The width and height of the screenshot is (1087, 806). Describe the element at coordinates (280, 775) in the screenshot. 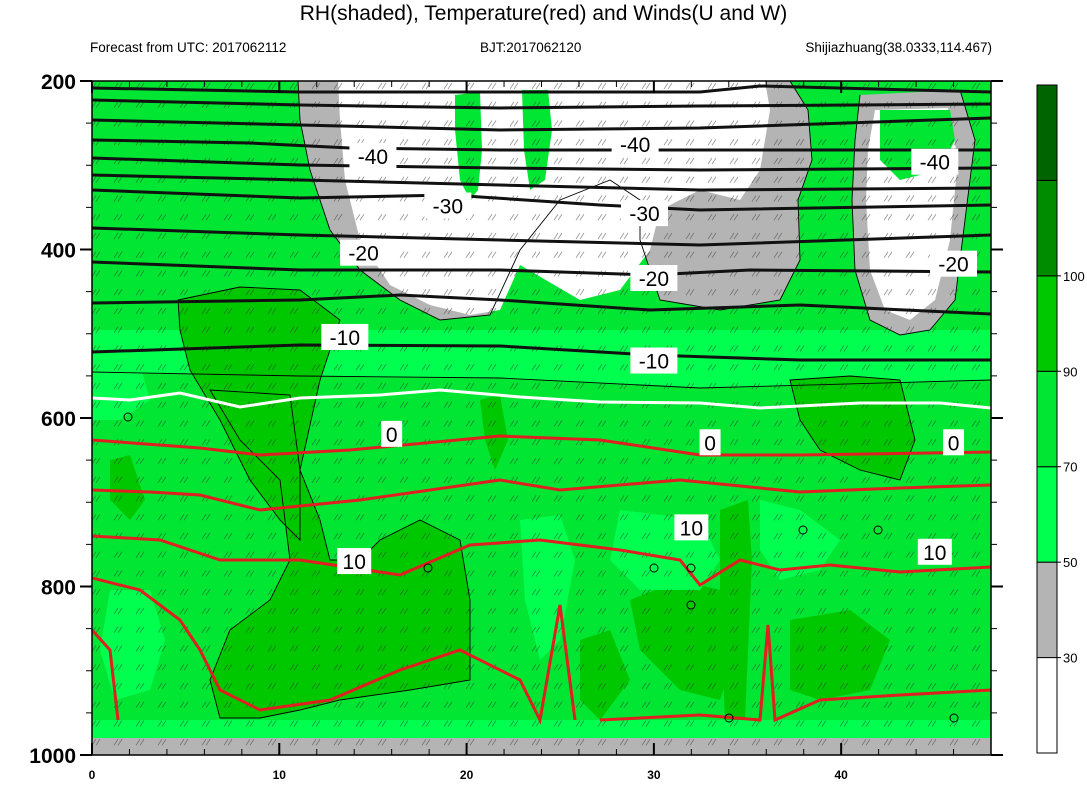

I see `x-tick-label: 10` at that location.